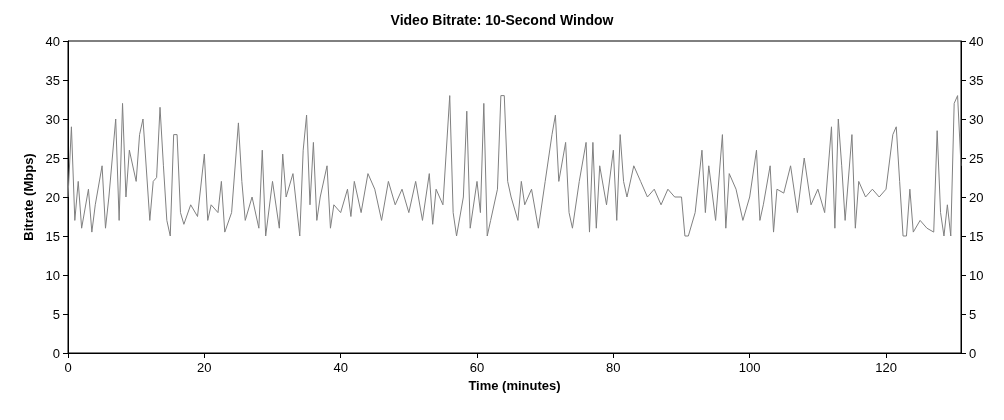 This screenshot has width=1004, height=420. Describe the element at coordinates (976, 275) in the screenshot. I see `y2-tick-label: 10` at that location.